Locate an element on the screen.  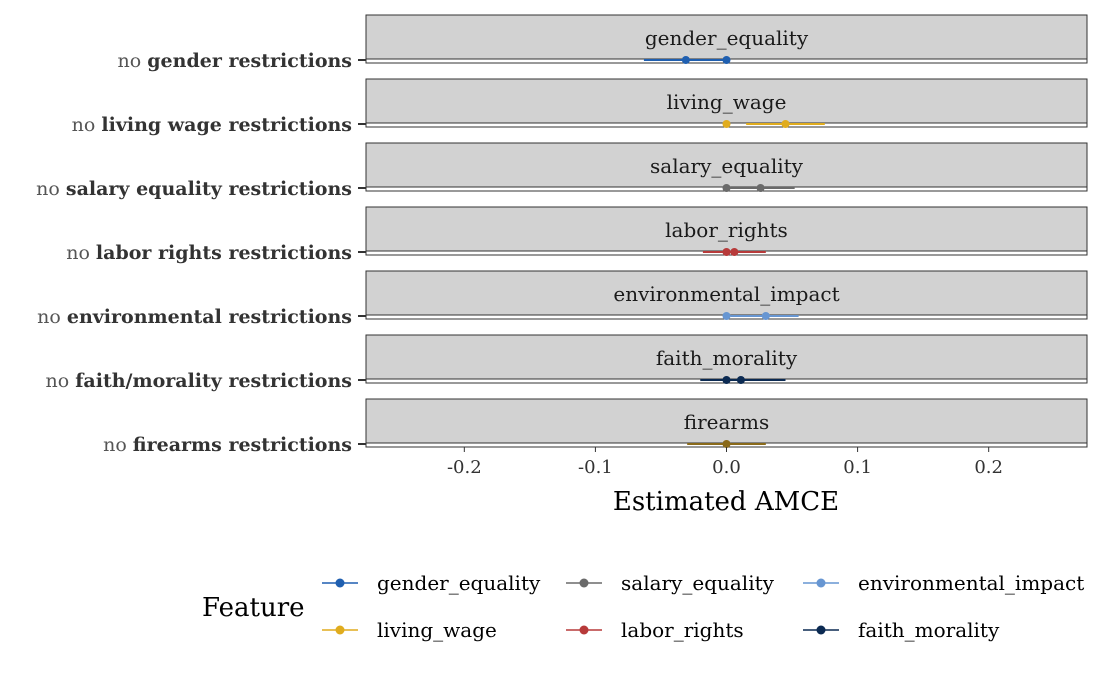
x-tick-label: 0.0 is located at coordinates (726, 467).